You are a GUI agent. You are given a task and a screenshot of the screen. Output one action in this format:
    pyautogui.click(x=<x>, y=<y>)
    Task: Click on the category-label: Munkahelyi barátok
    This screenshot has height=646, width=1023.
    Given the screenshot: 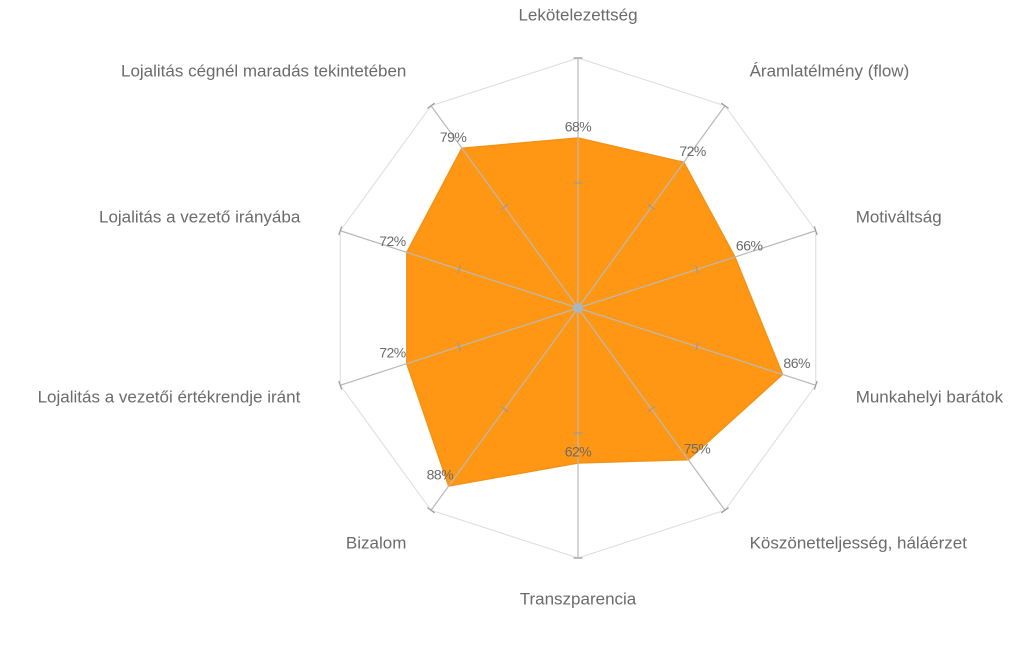 What is the action you would take?
    pyautogui.click(x=930, y=397)
    